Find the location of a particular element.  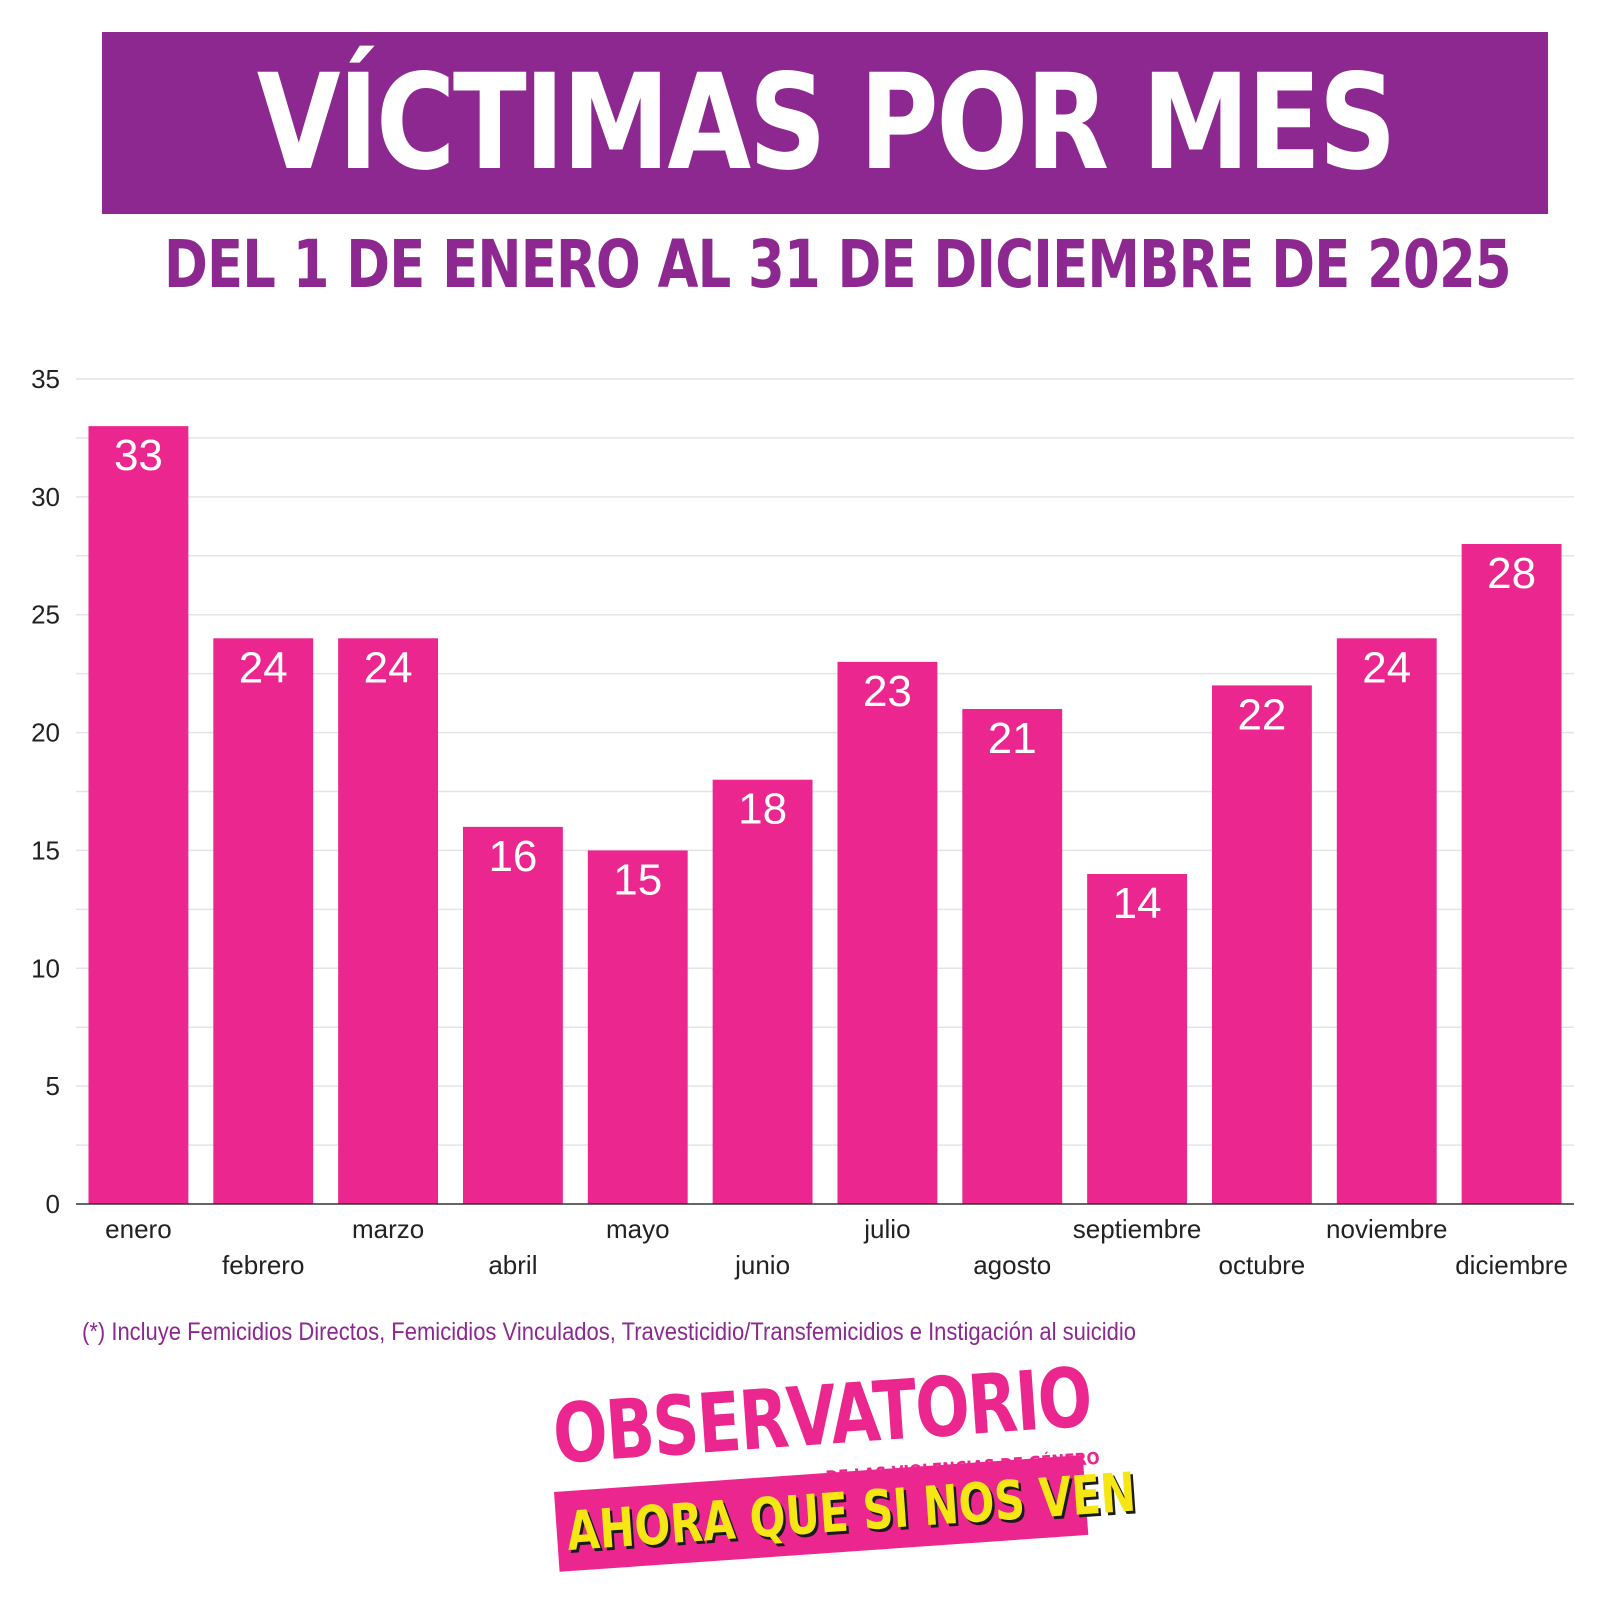

data-label: 21 is located at coordinates (1012, 738).